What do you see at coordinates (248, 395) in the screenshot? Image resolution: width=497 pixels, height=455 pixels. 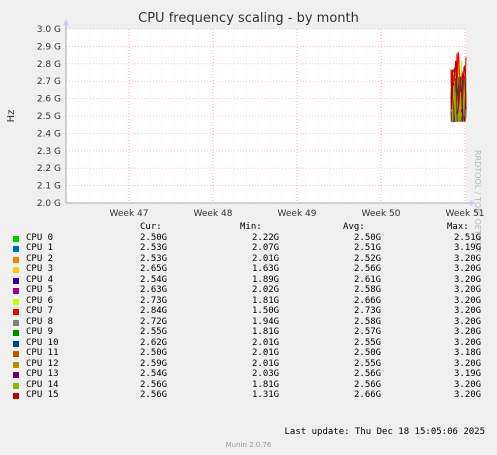 I see `legend-row: CPU 15 2.56G 1.31G 2.66G 3.20G` at bounding box center [248, 395].